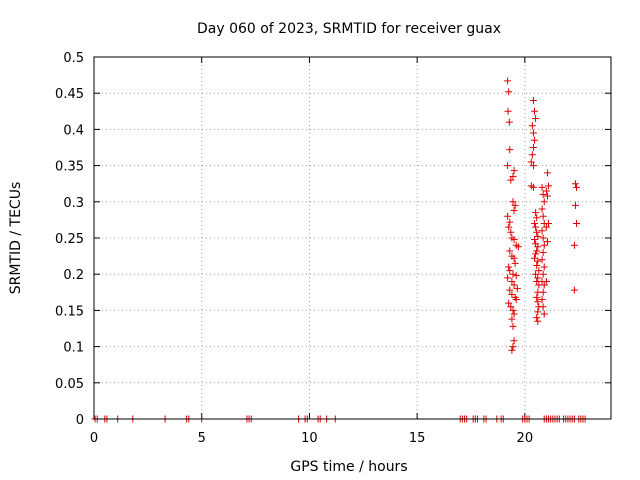  I want to click on y-axis-label: SRMTID / TECUs, so click(16, 238).